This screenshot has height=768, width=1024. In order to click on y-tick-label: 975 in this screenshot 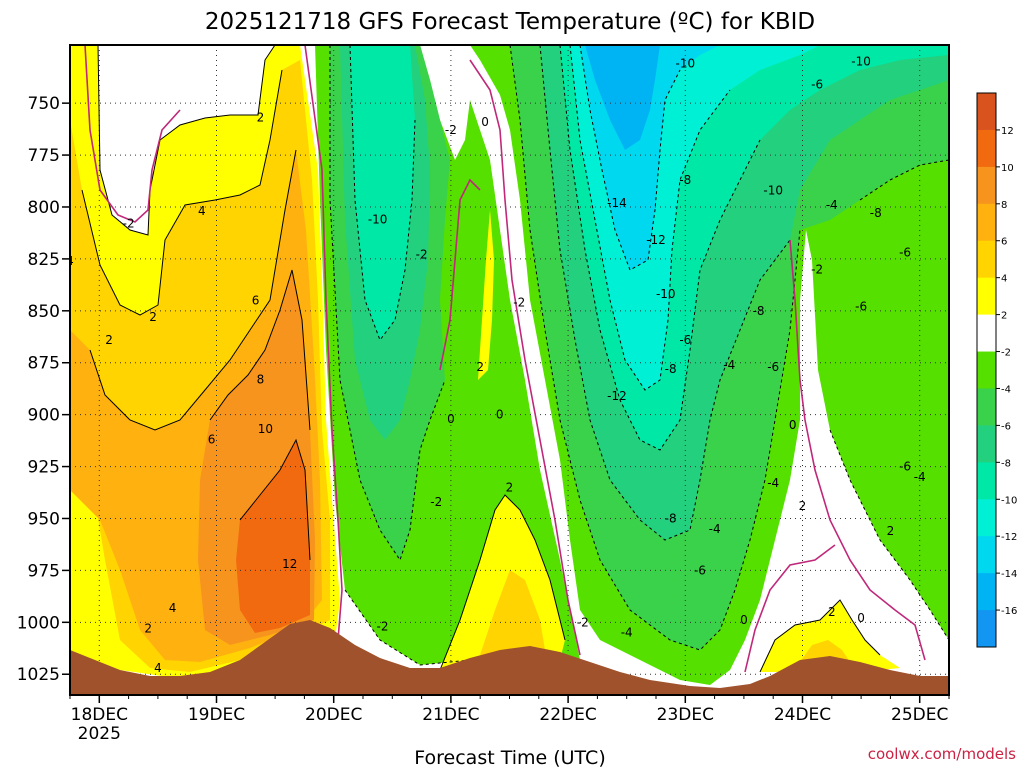, I will do `click(44, 571)`.